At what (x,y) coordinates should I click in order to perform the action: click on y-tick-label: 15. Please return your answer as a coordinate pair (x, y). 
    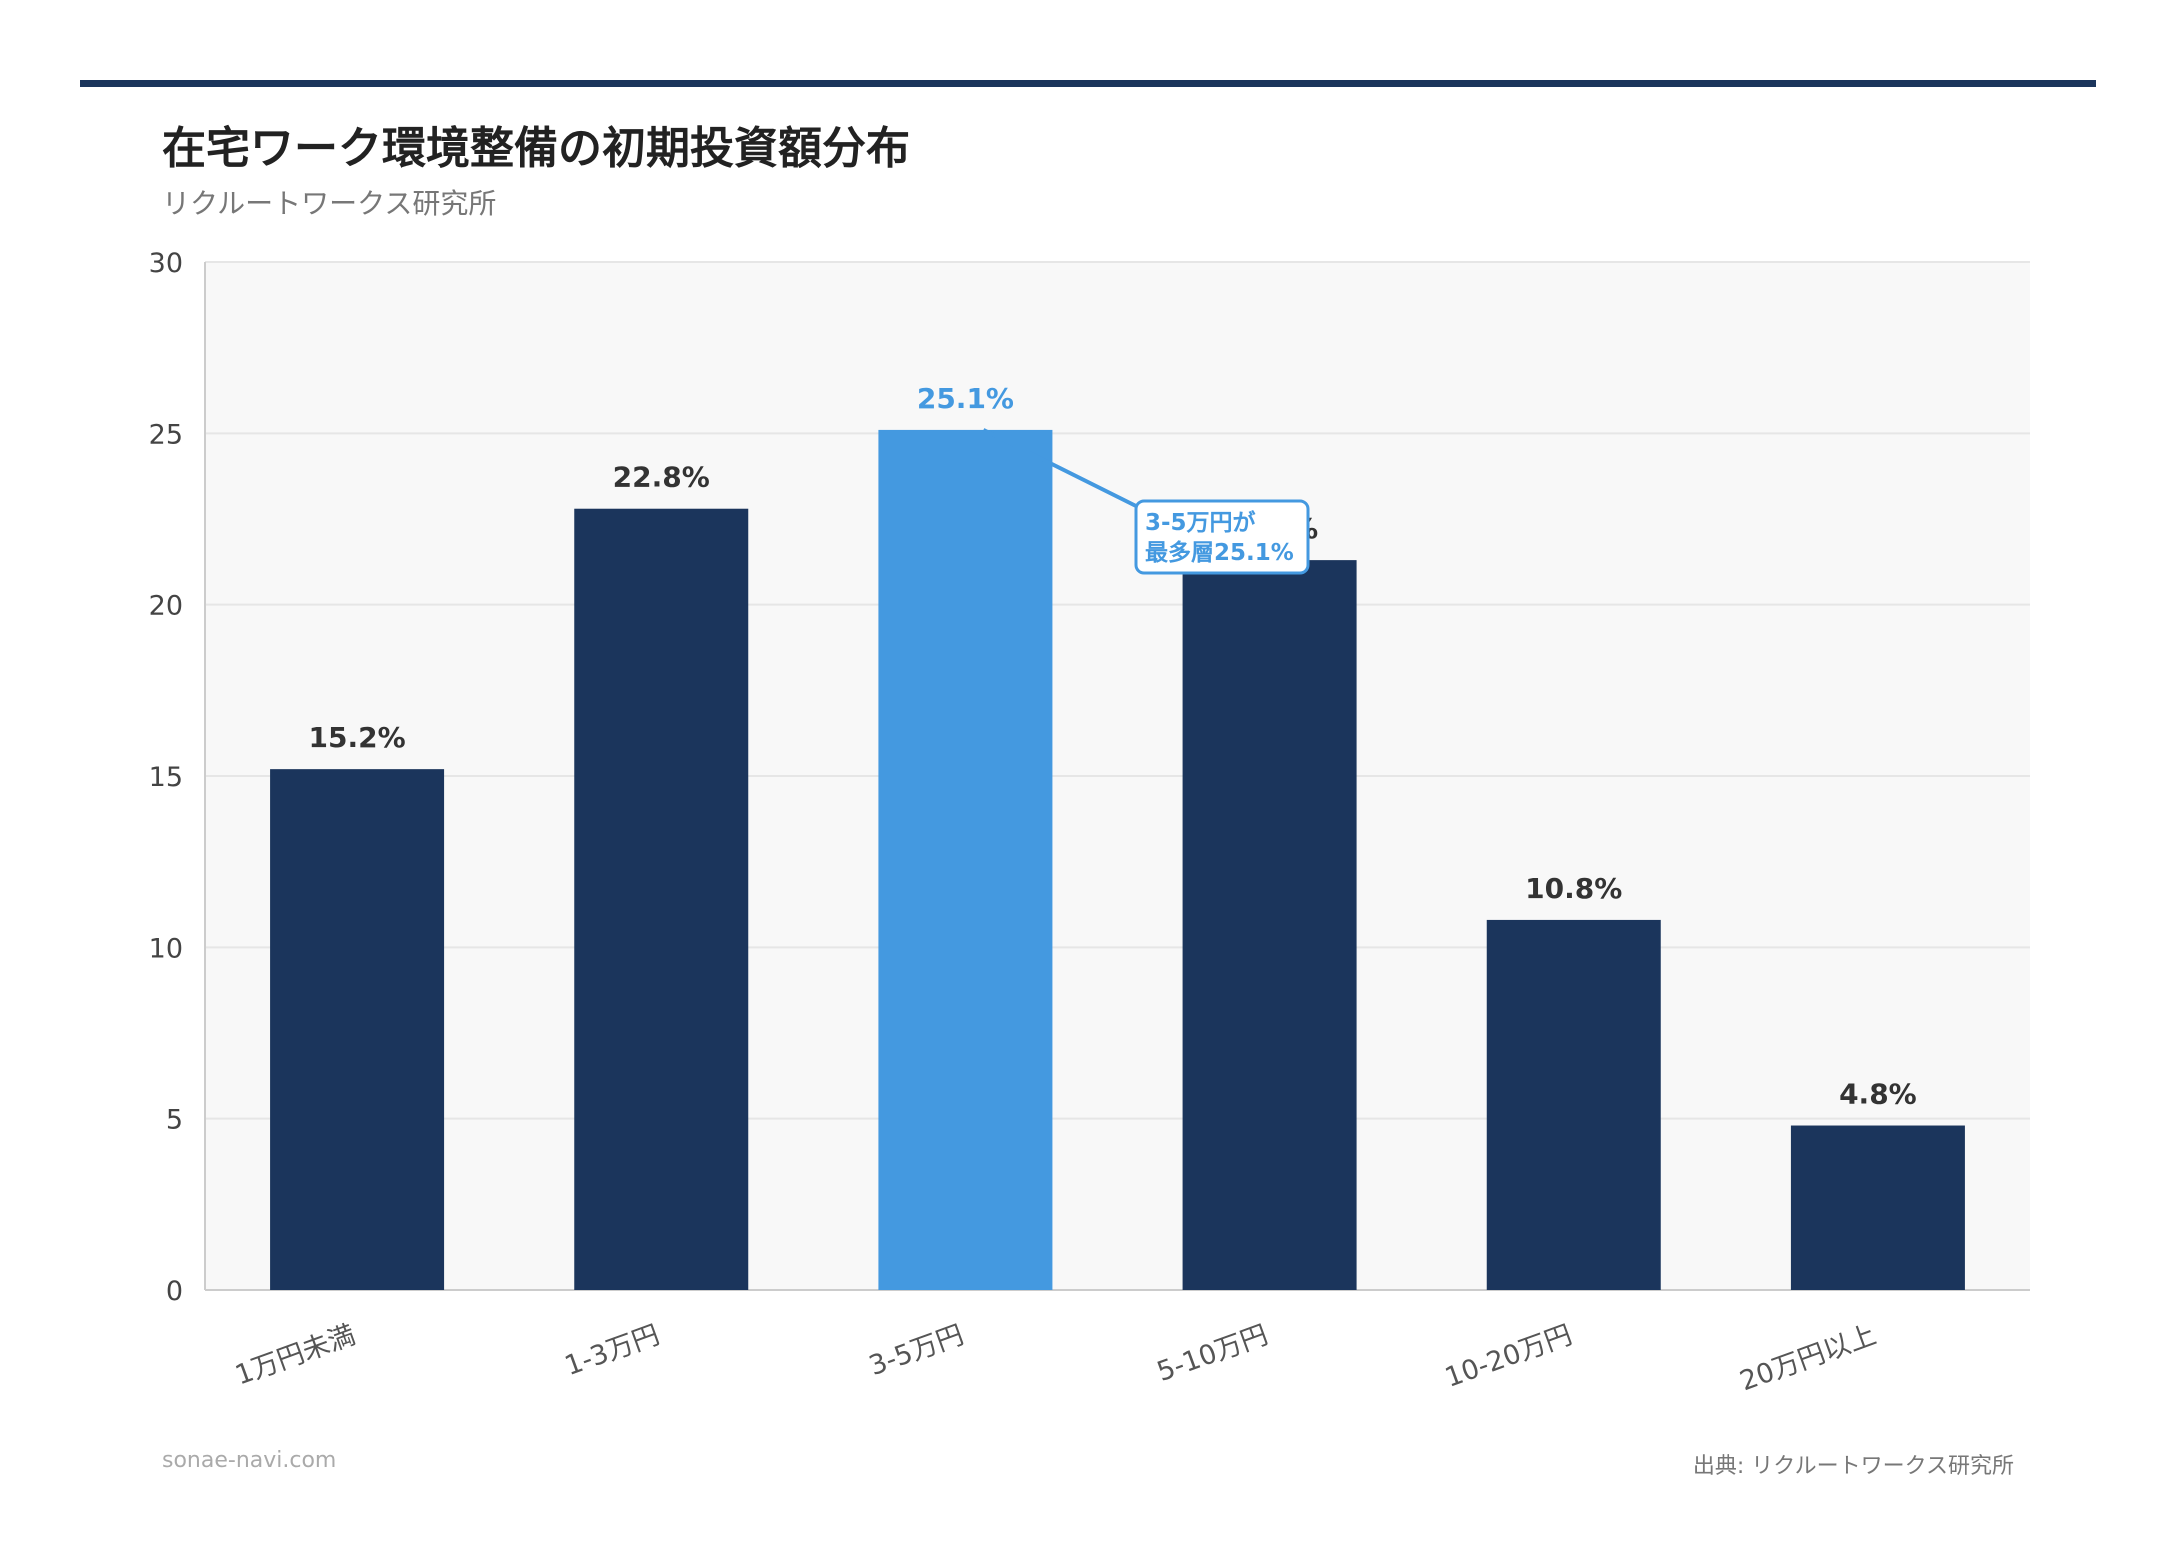
    Looking at the image, I should click on (166, 777).